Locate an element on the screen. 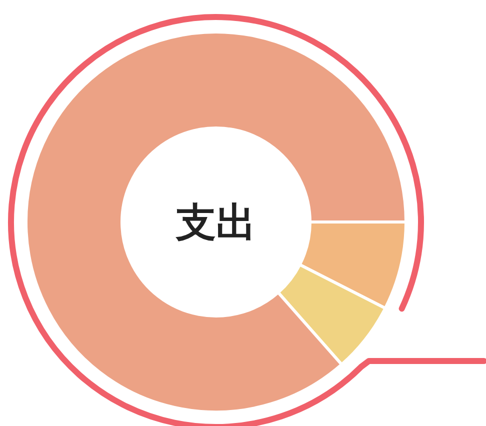 Image resolution: width=486 pixels, height=426 pixels. text: 支出 is located at coordinates (215, 223).